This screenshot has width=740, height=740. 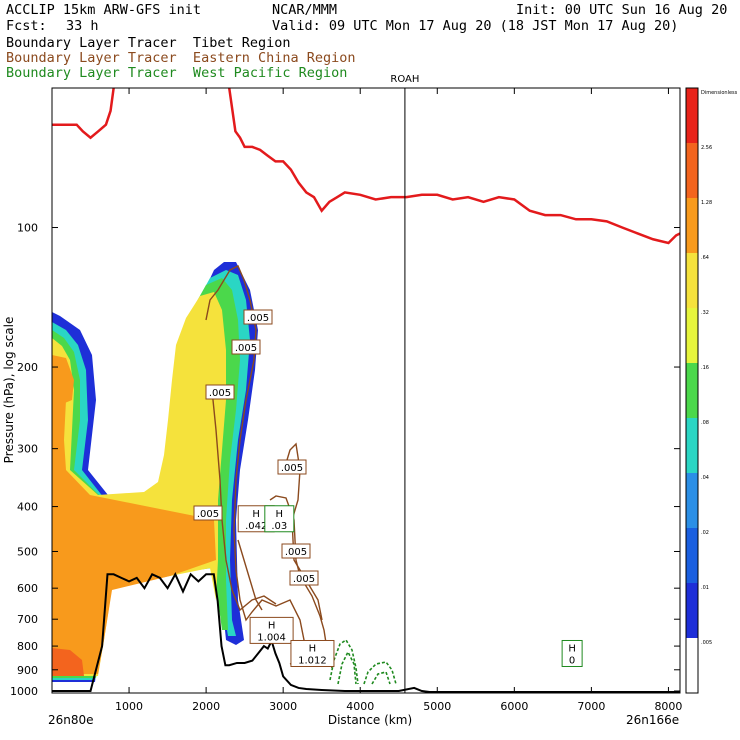 I want to click on y-tick-label: 1000, so click(x=24, y=691).